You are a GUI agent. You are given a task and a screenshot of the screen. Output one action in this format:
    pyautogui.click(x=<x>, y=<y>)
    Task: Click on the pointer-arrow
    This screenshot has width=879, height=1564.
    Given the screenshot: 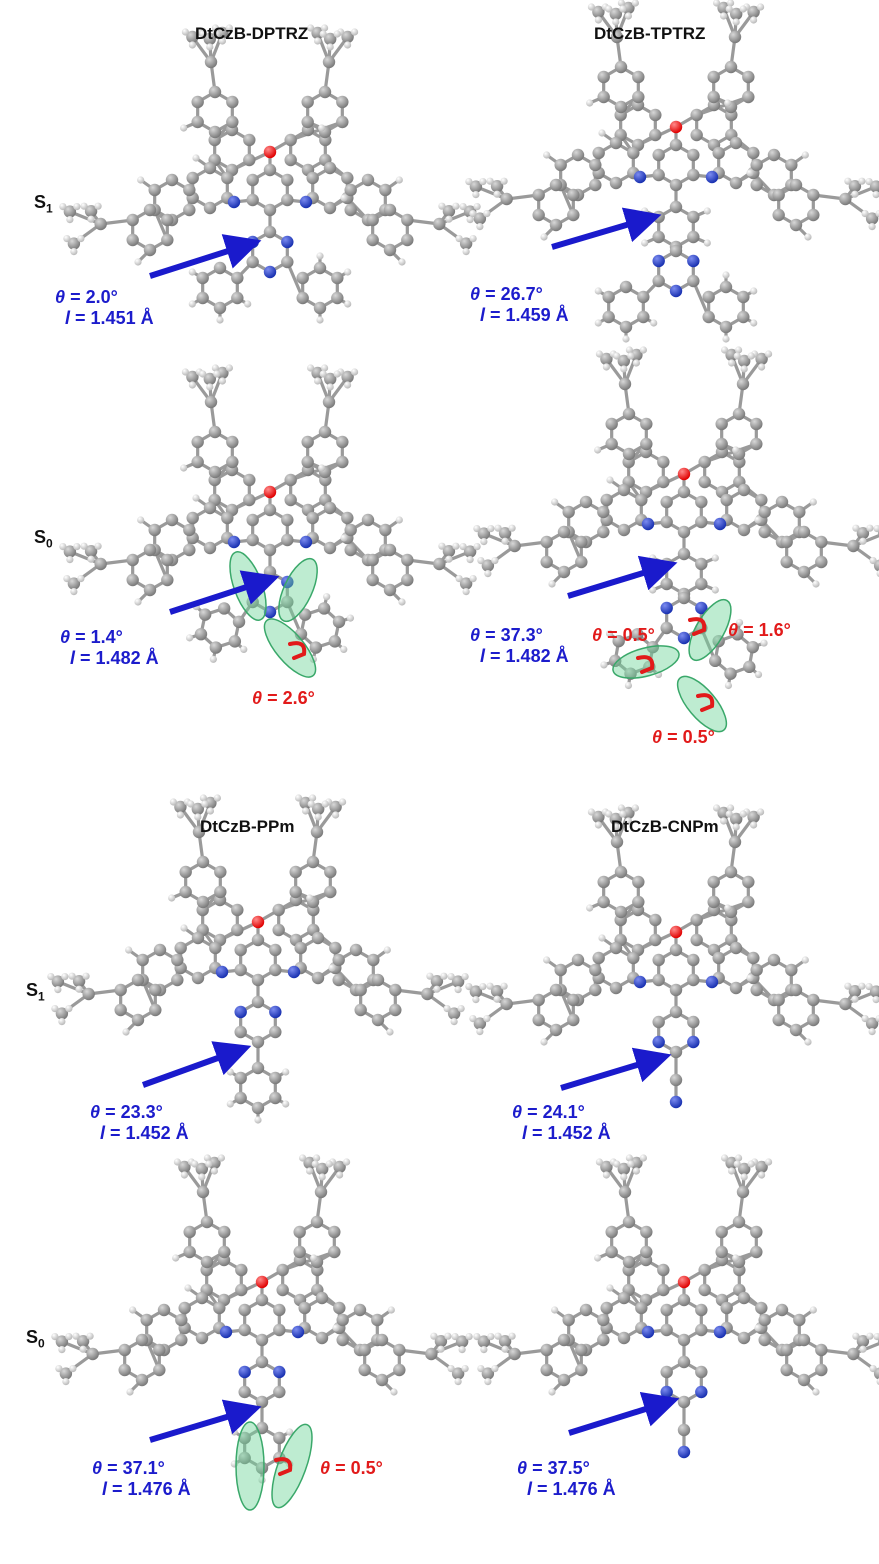 What is the action you would take?
    pyautogui.click(x=224, y=592)
    